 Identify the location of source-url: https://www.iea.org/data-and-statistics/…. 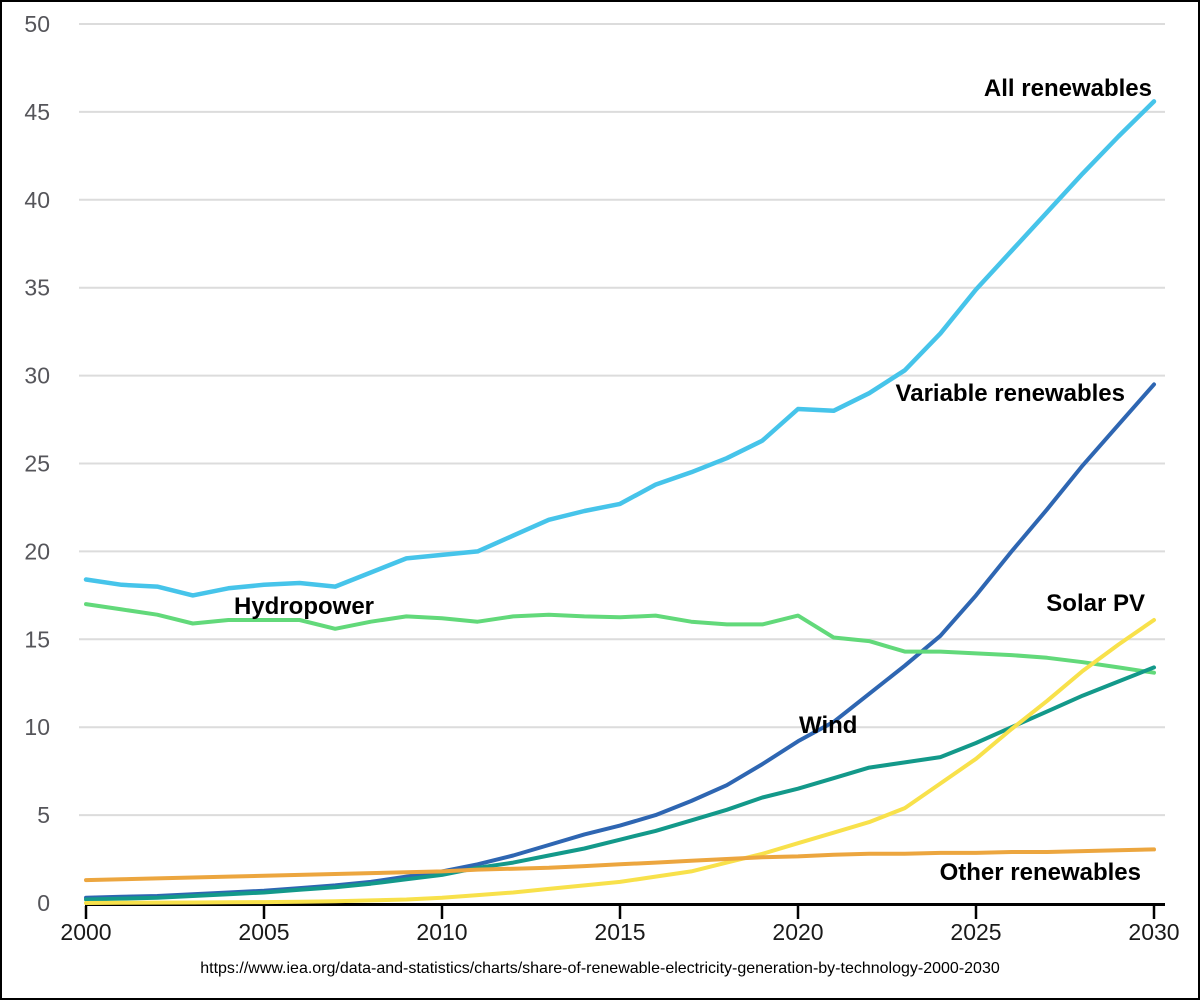
(600, 968).